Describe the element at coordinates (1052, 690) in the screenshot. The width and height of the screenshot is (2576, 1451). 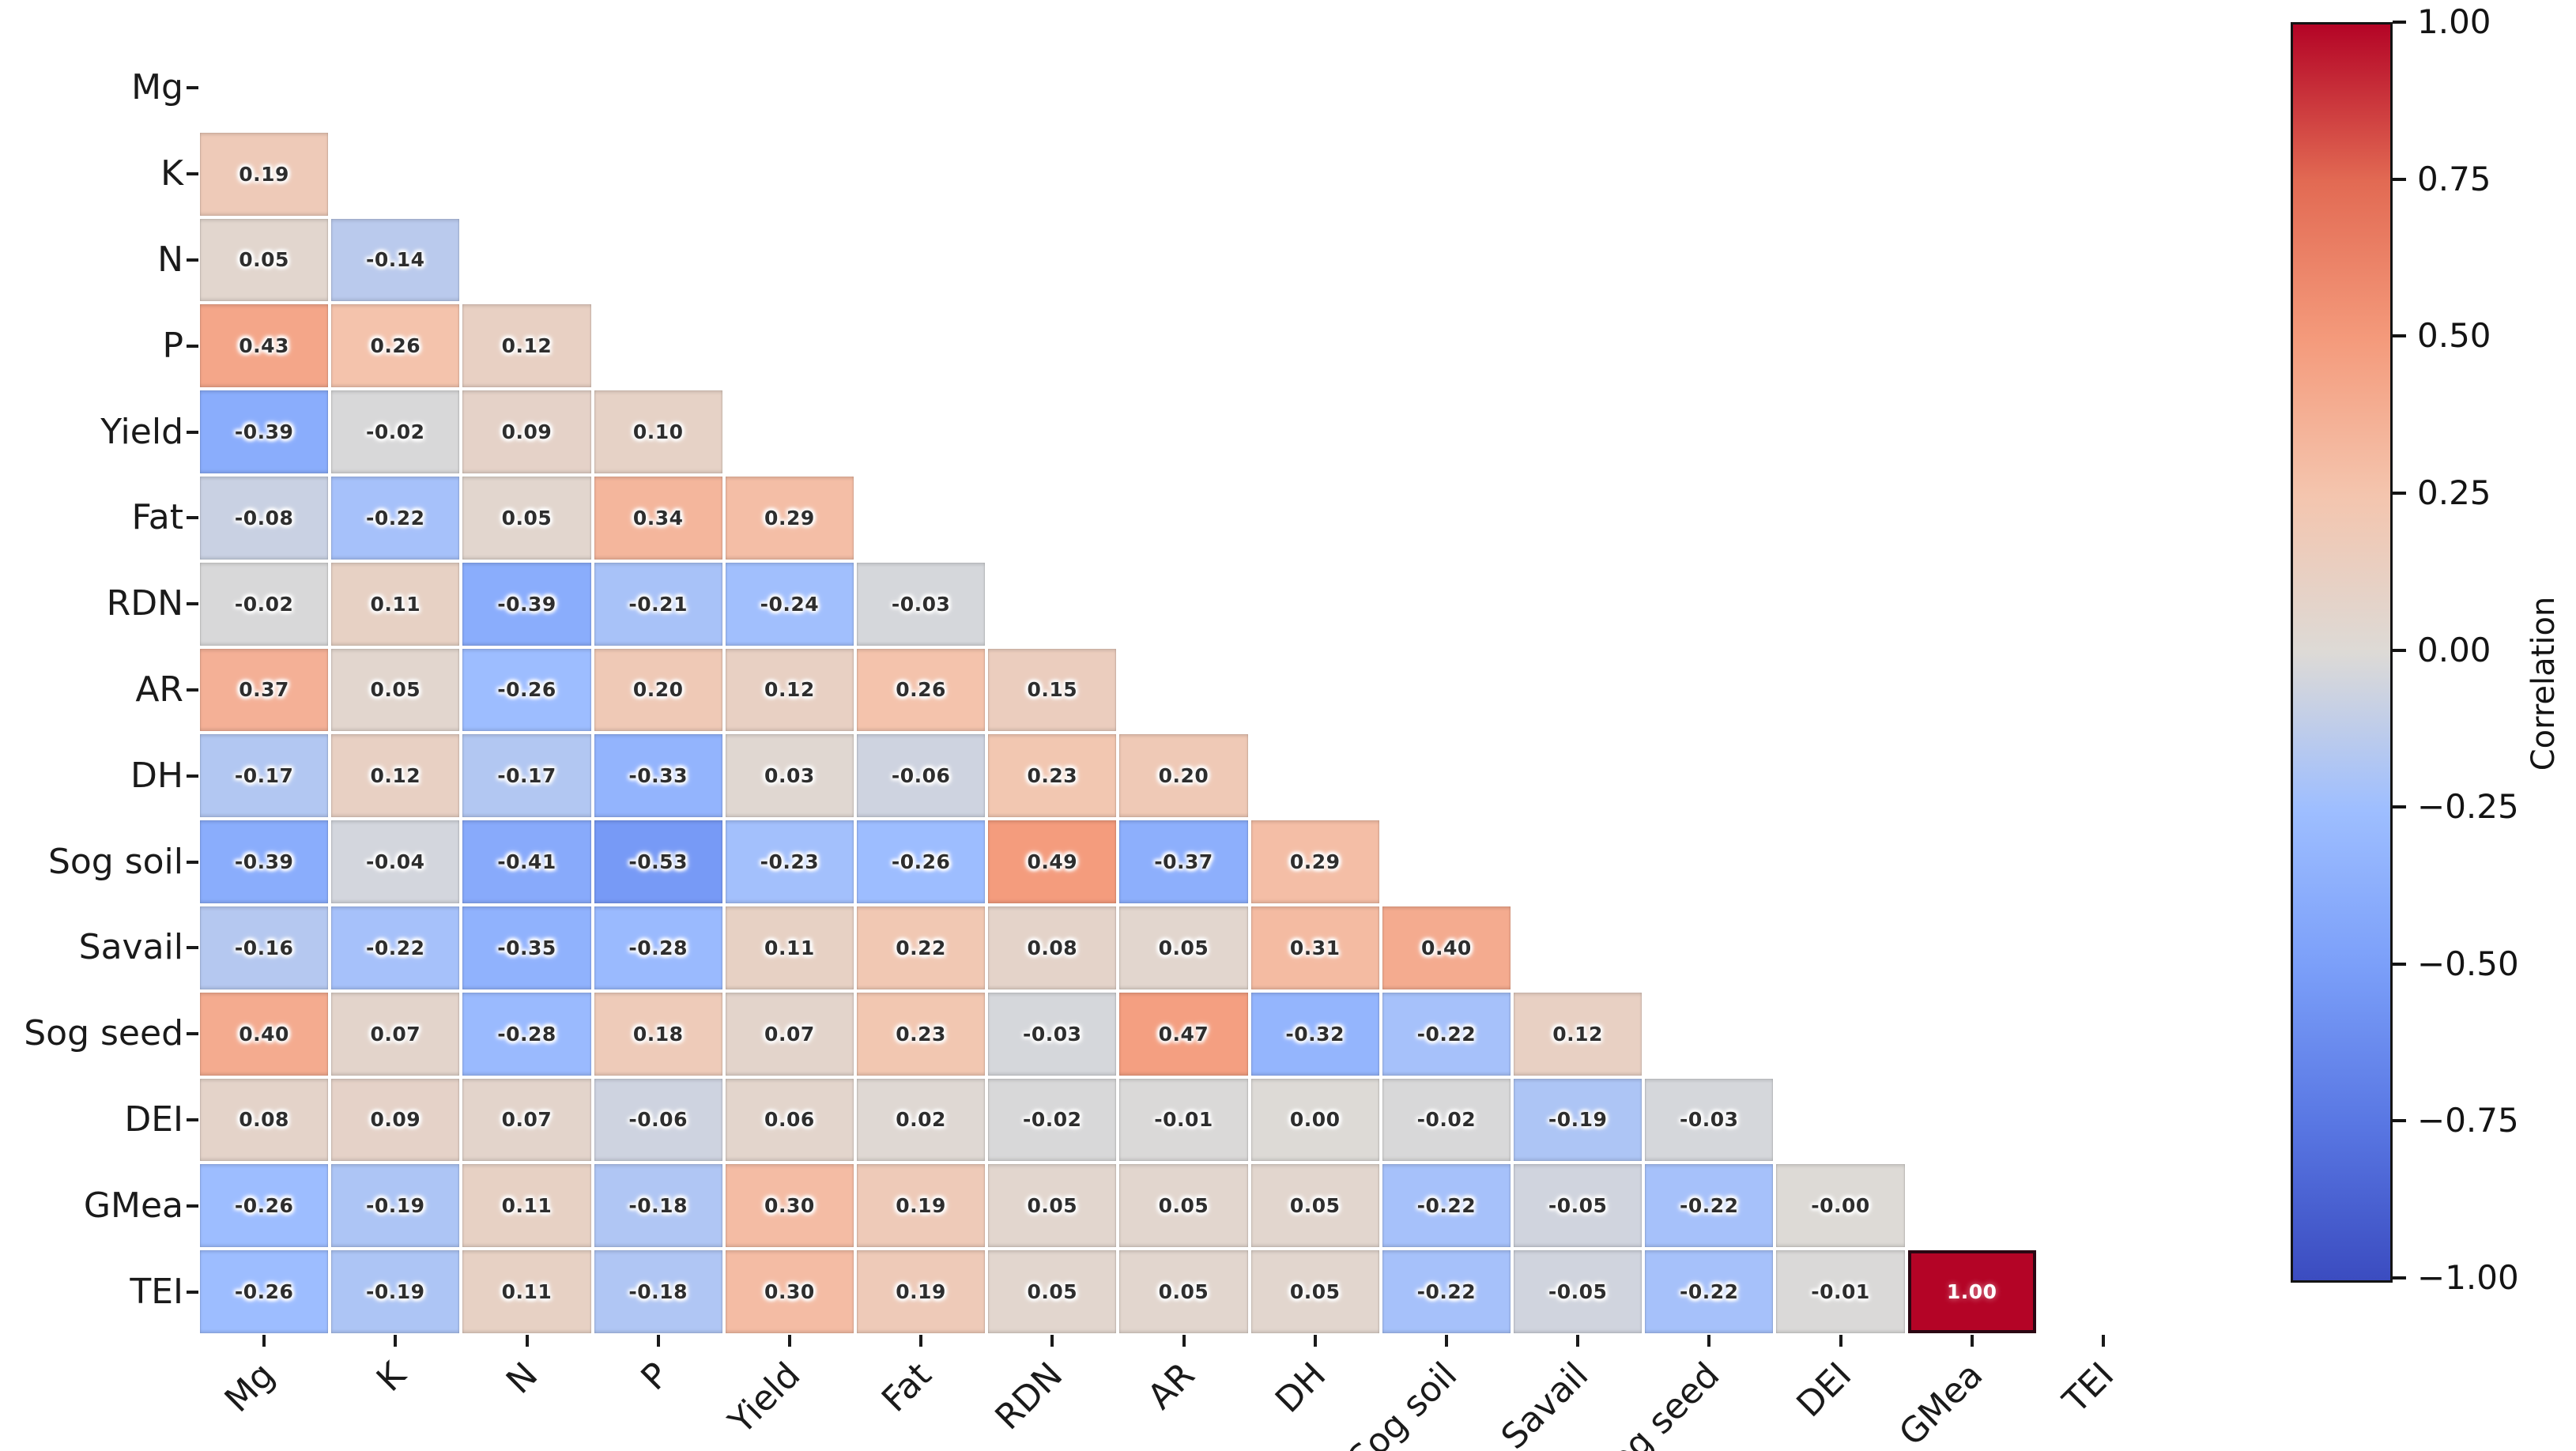
I see `heatmap-cell-ar-rdn: 0.15` at that location.